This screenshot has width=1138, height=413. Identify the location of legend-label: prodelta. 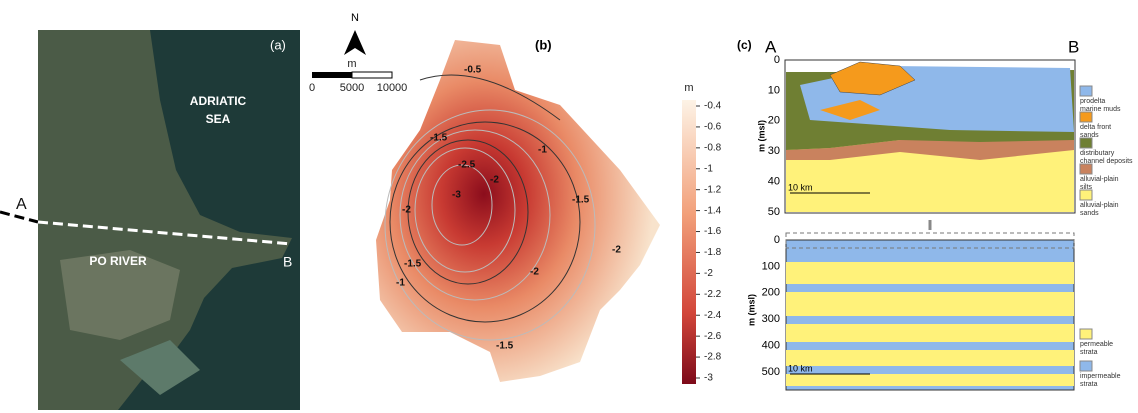
(1092, 101).